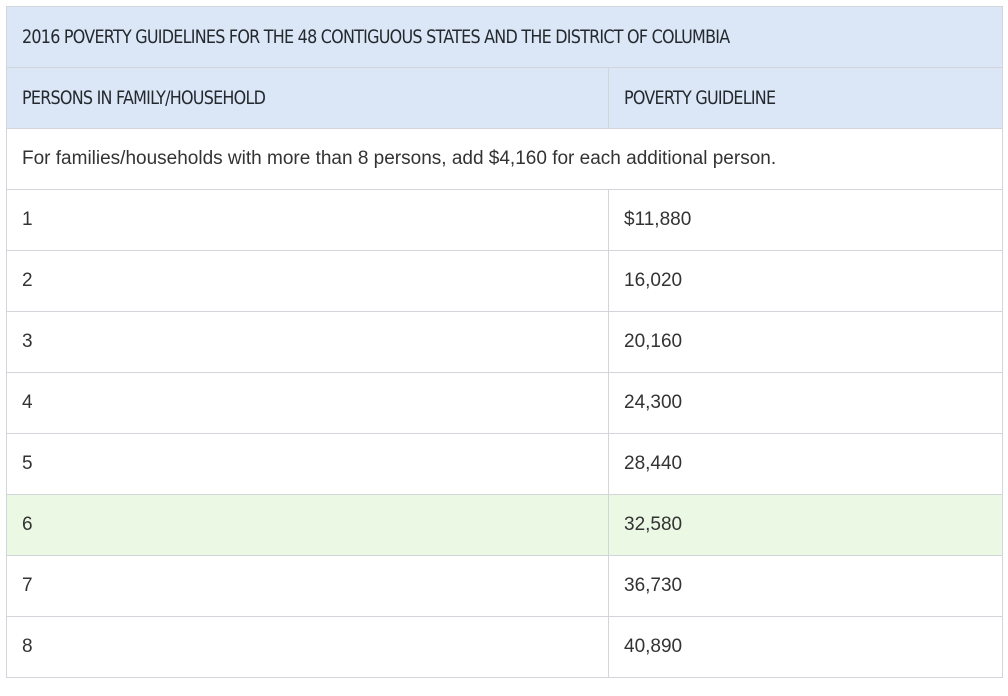 This screenshot has width=1008, height=696. I want to click on table-row: 7 36,730, so click(504, 586).